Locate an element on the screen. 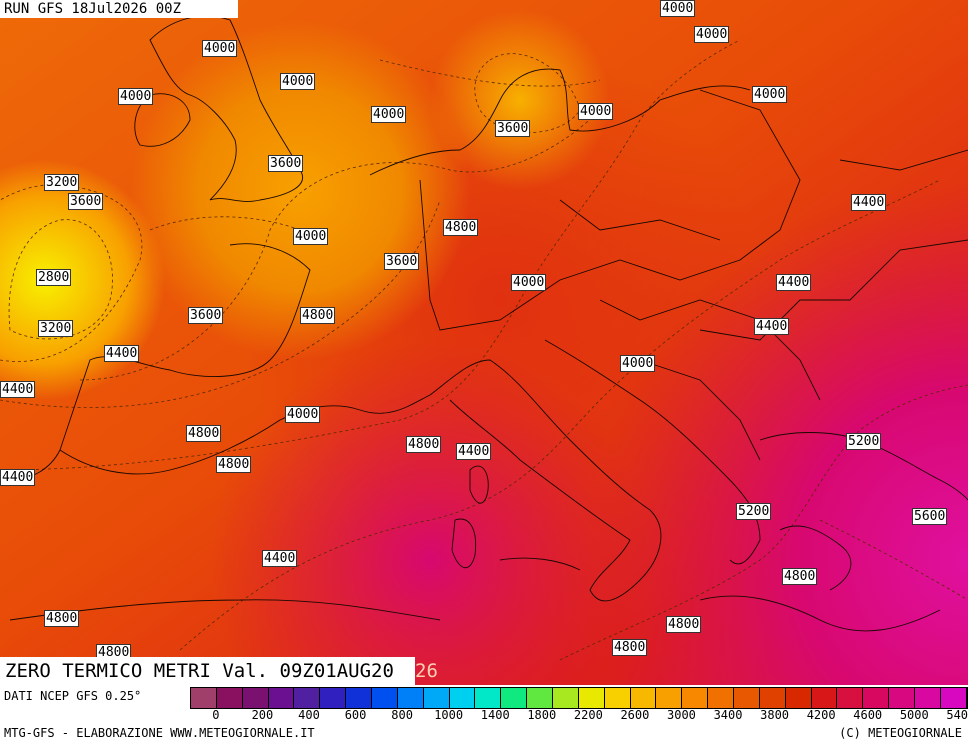 Image resolution: width=968 pixels, height=745 pixels. scale-tick-label: 1800 is located at coordinates (542, 715).